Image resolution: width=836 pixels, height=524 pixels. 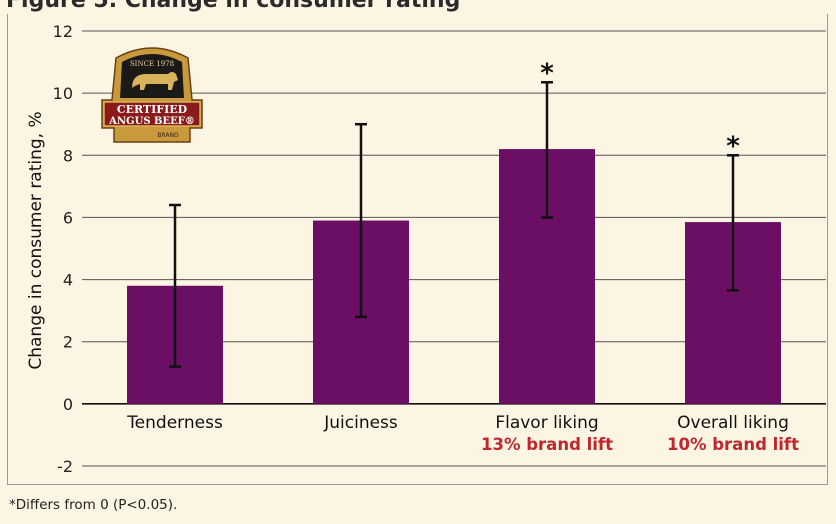 What do you see at coordinates (63, 31) in the screenshot?
I see `y-tick-label: 12` at bounding box center [63, 31].